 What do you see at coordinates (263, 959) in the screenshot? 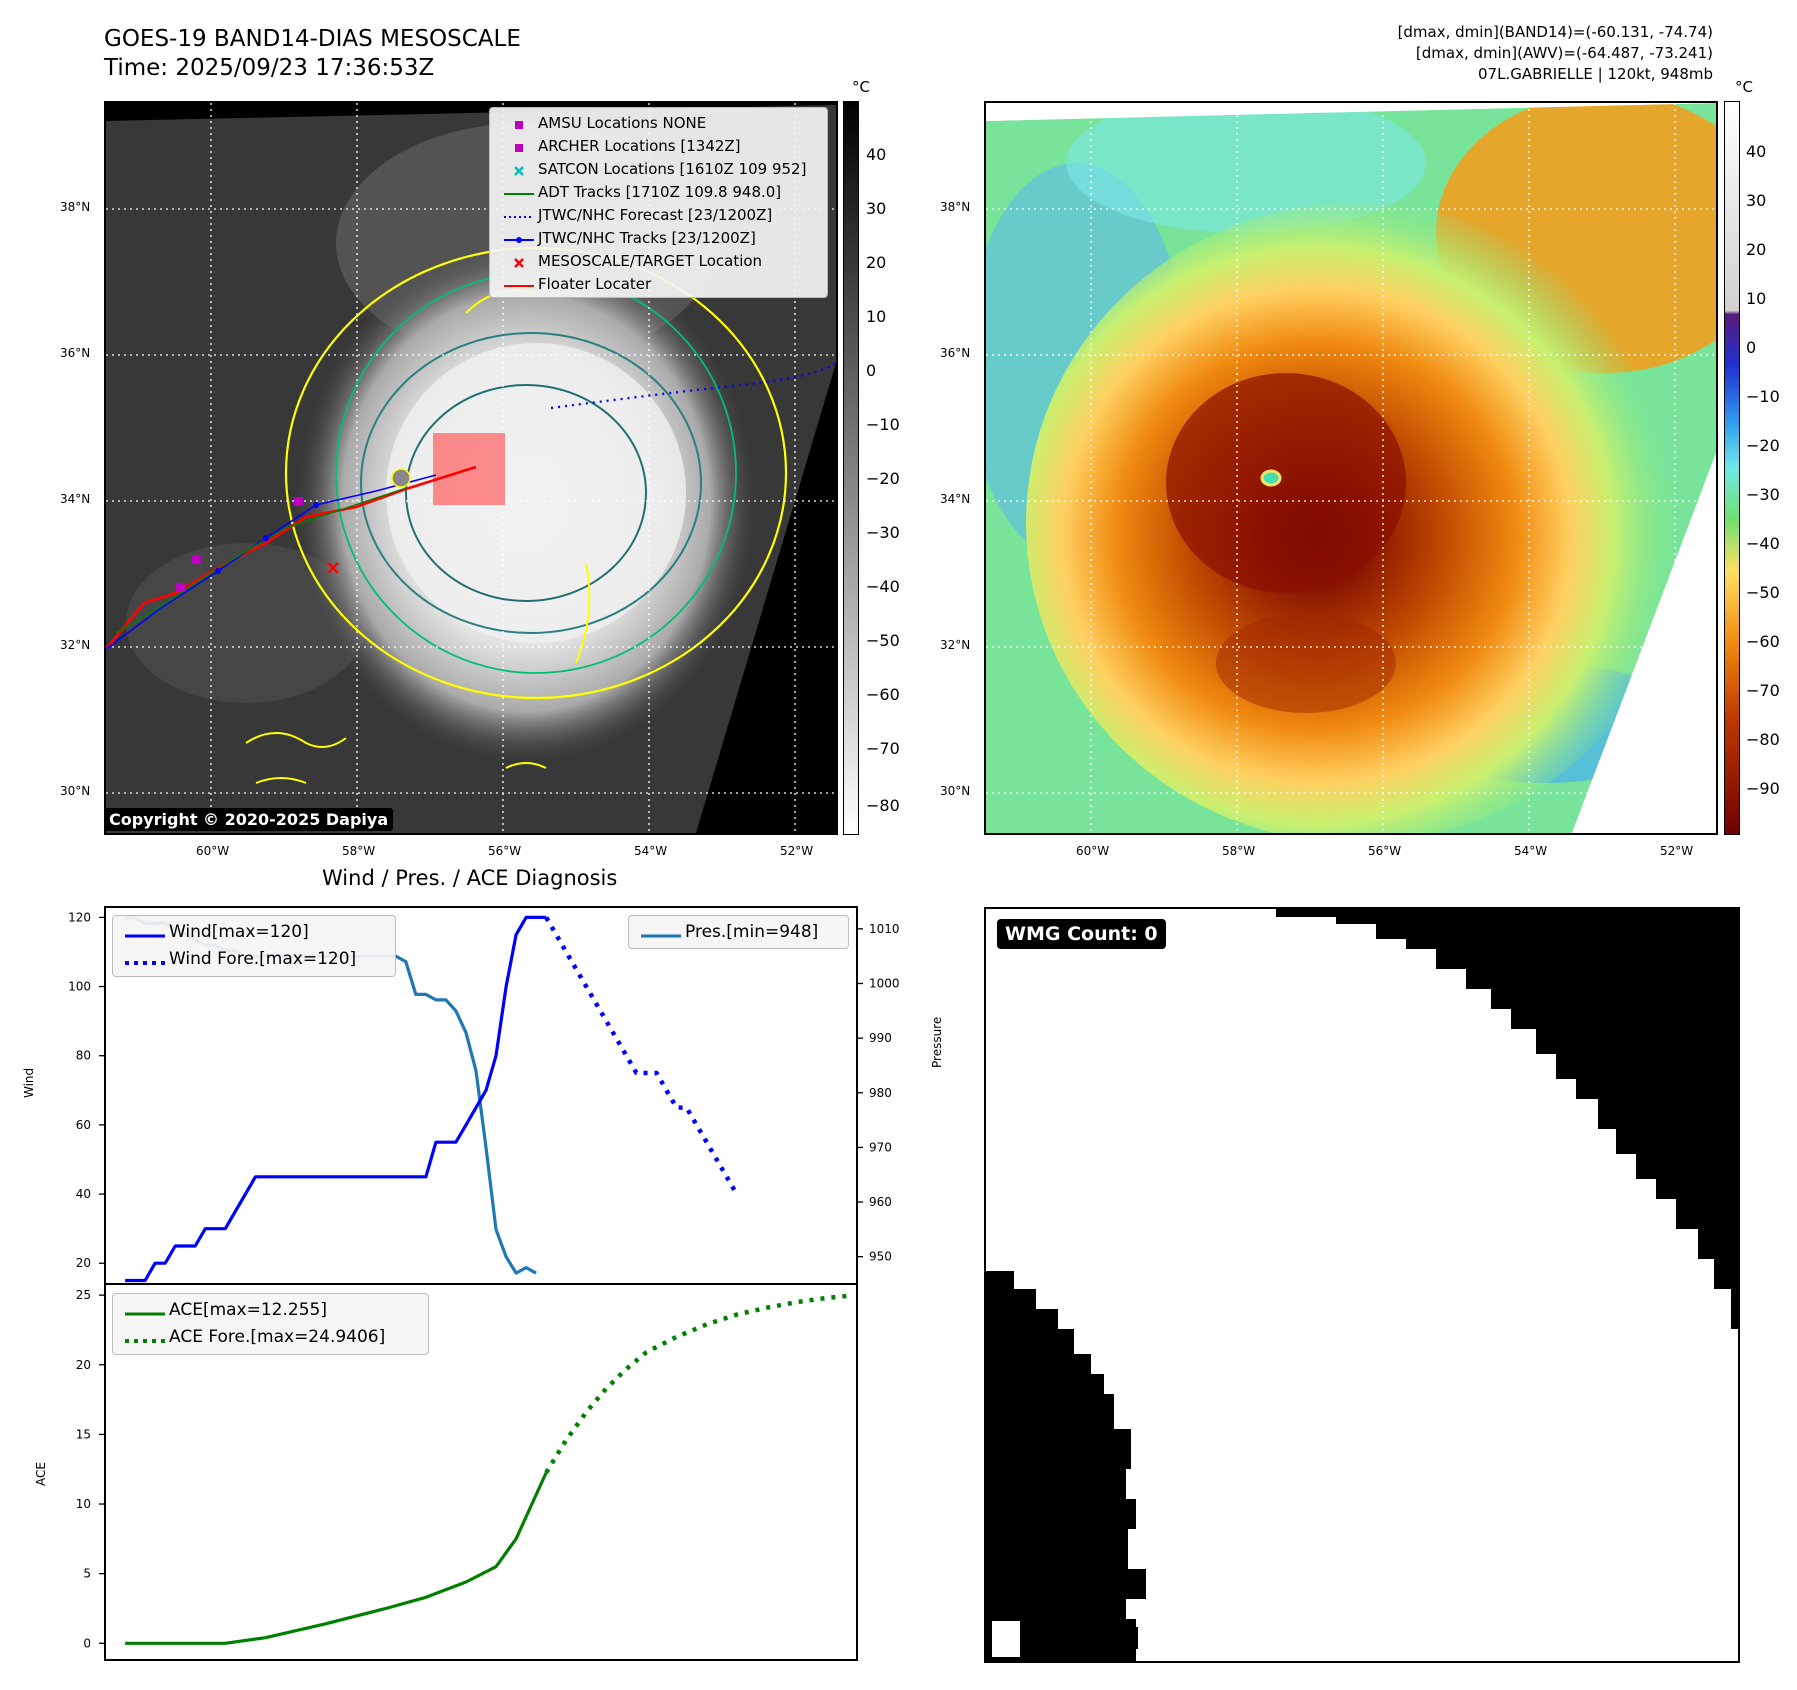
I see `legend-label: Wind Fore.[max=120]` at bounding box center [263, 959].